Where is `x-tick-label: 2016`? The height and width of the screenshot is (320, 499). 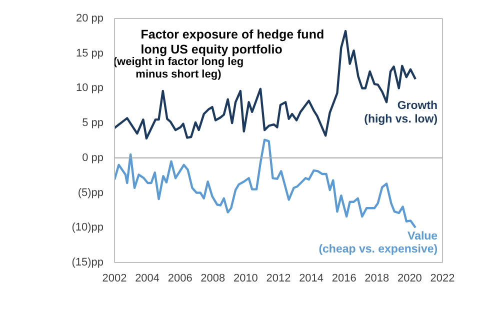 x-tick-label: 2016 is located at coordinates (344, 278).